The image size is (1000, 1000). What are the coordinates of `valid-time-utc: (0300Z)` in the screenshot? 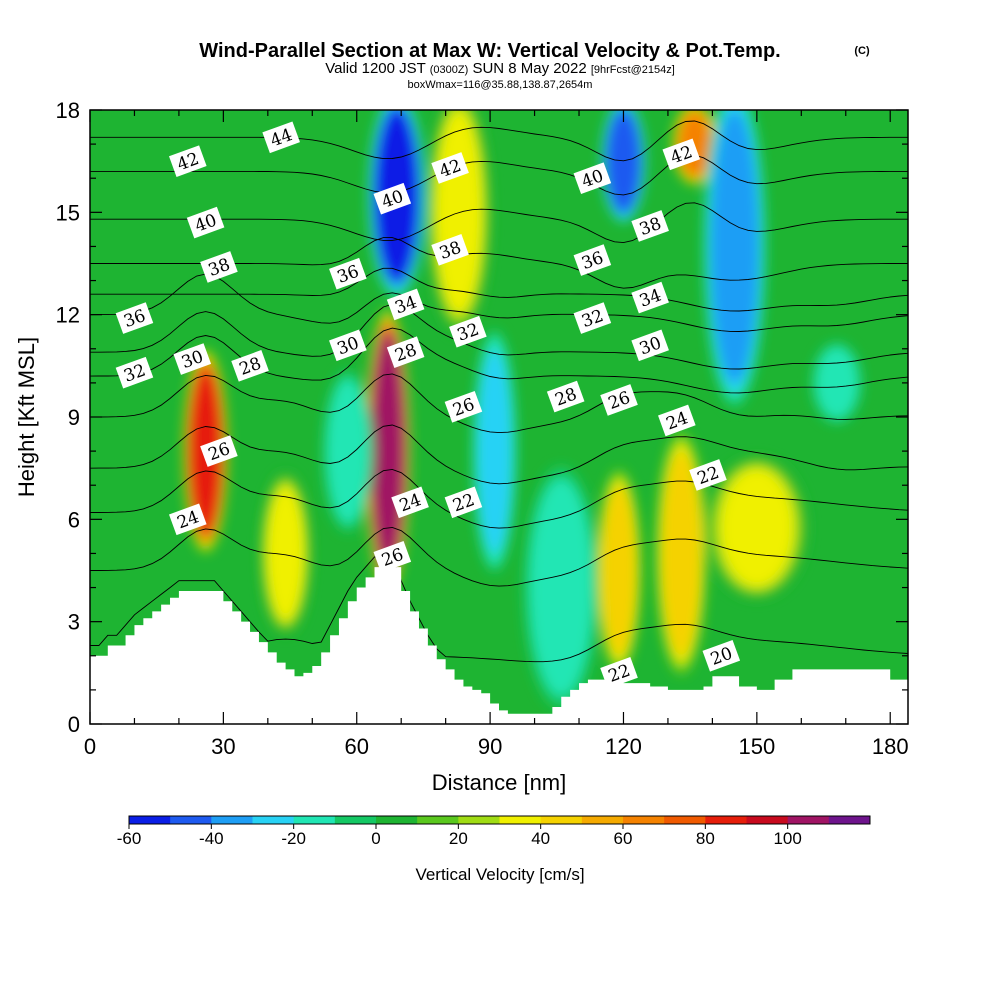 It's located at (449, 70).